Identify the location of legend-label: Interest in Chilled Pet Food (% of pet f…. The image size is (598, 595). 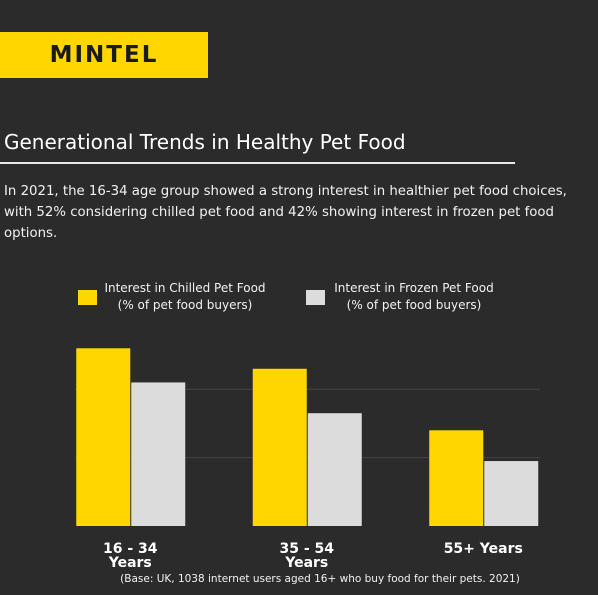
(185, 296).